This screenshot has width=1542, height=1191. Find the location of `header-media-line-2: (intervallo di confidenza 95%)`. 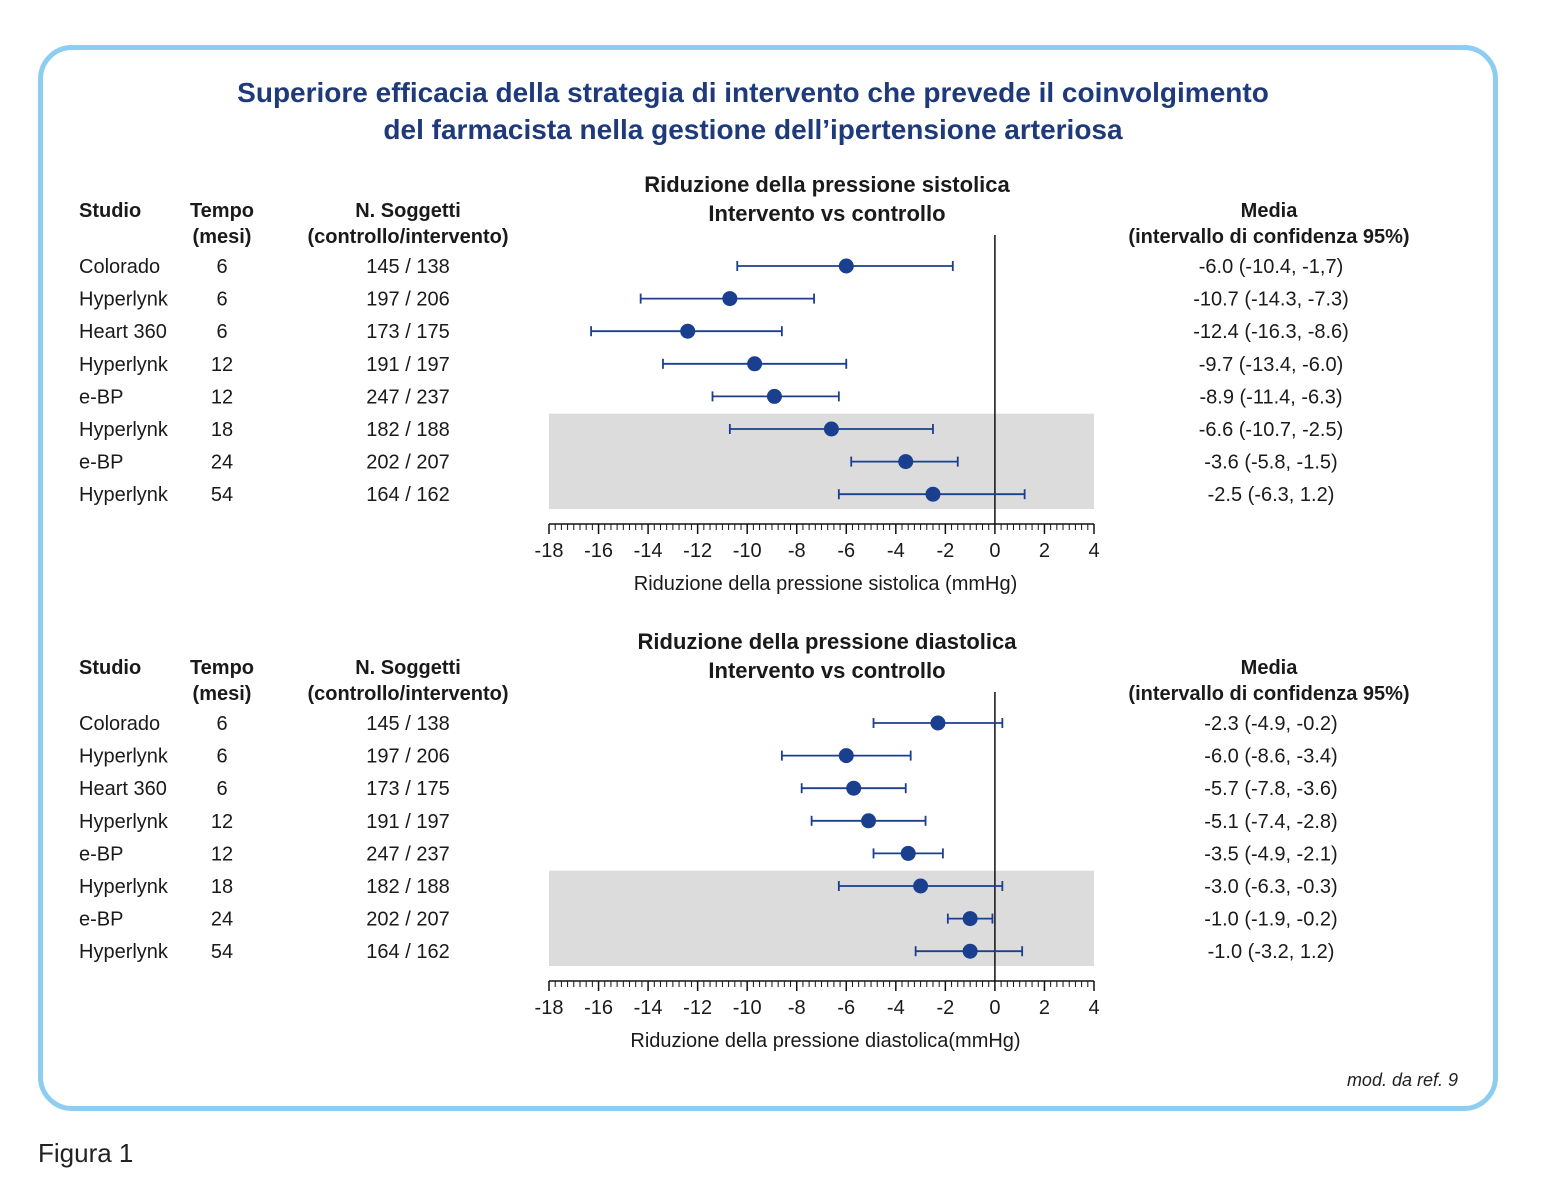

header-media-line-2: (intervallo di confidenza 95%) is located at coordinates (1268, 694).